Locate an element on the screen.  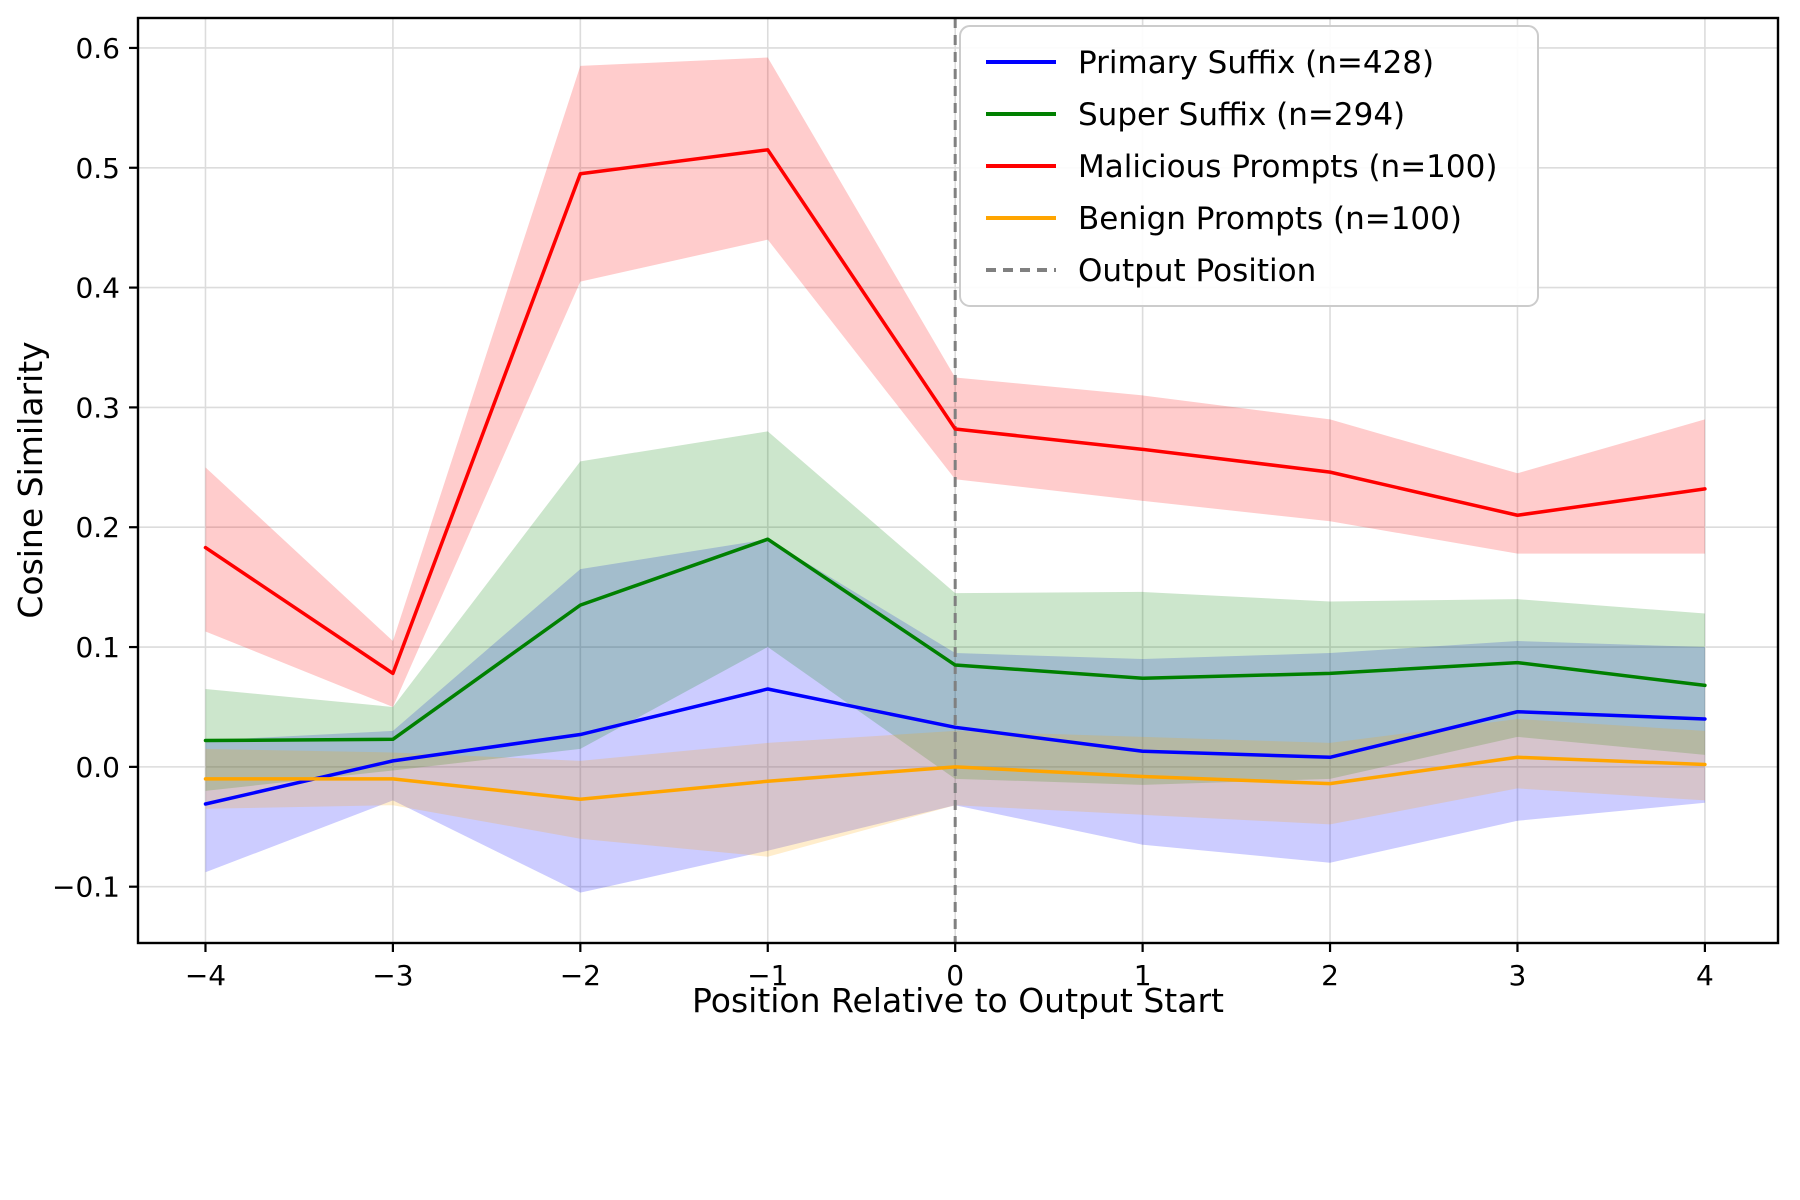
y-tick-label: 0.1 is located at coordinates (97, 647).